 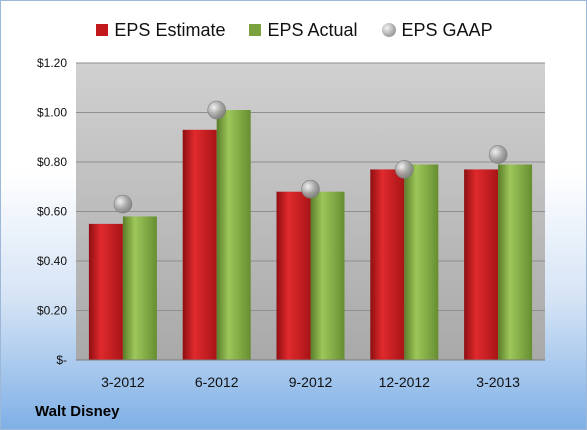 What do you see at coordinates (52, 311) in the screenshot?
I see `y-tick-label: $0.20` at bounding box center [52, 311].